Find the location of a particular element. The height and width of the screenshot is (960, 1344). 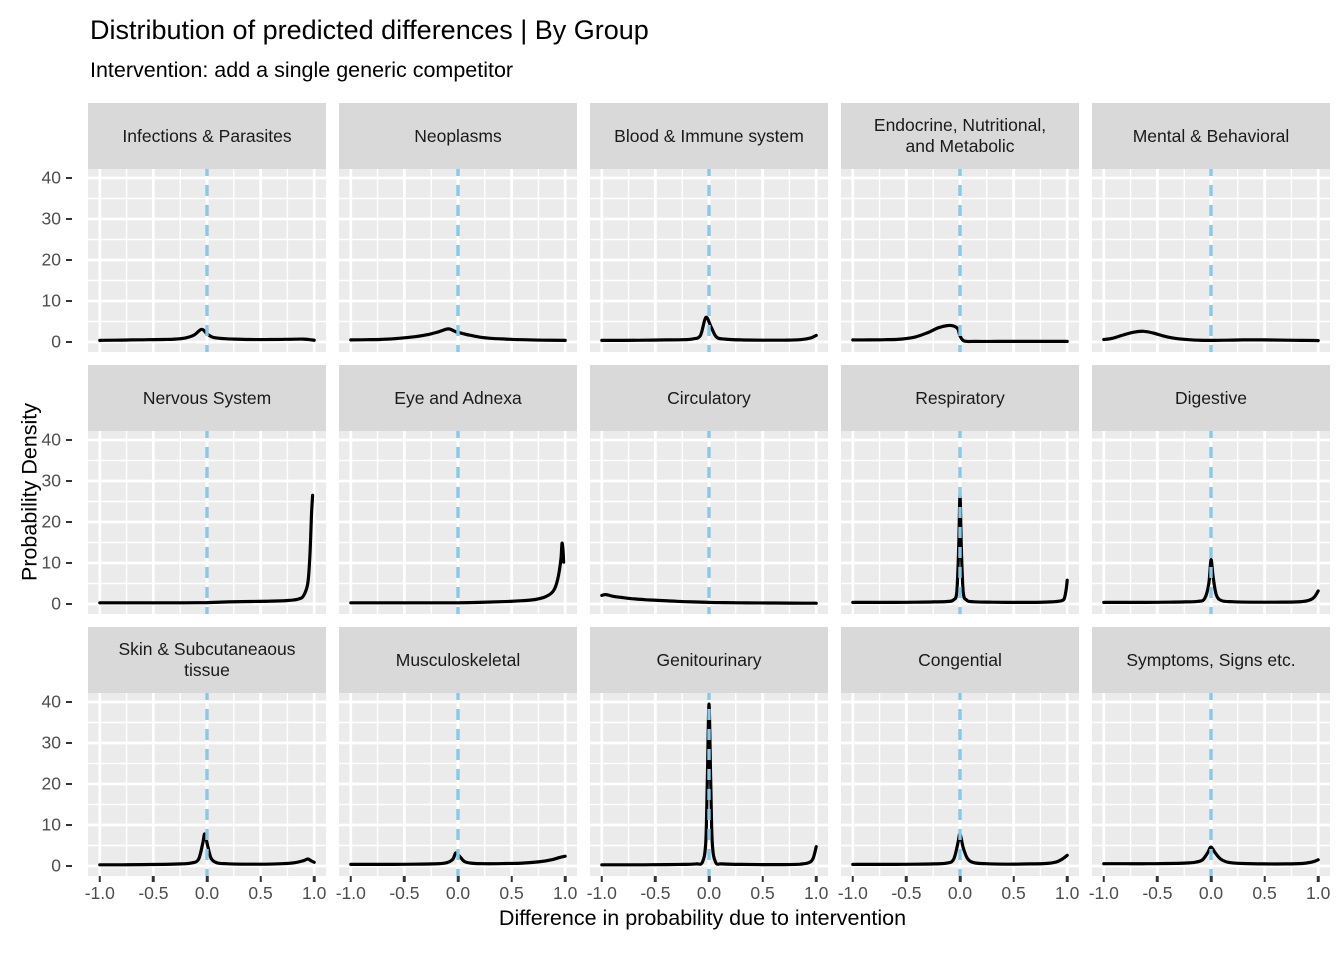

facet-strip-label: Endocrine, Nutritional, and Metabolic is located at coordinates (960, 136).